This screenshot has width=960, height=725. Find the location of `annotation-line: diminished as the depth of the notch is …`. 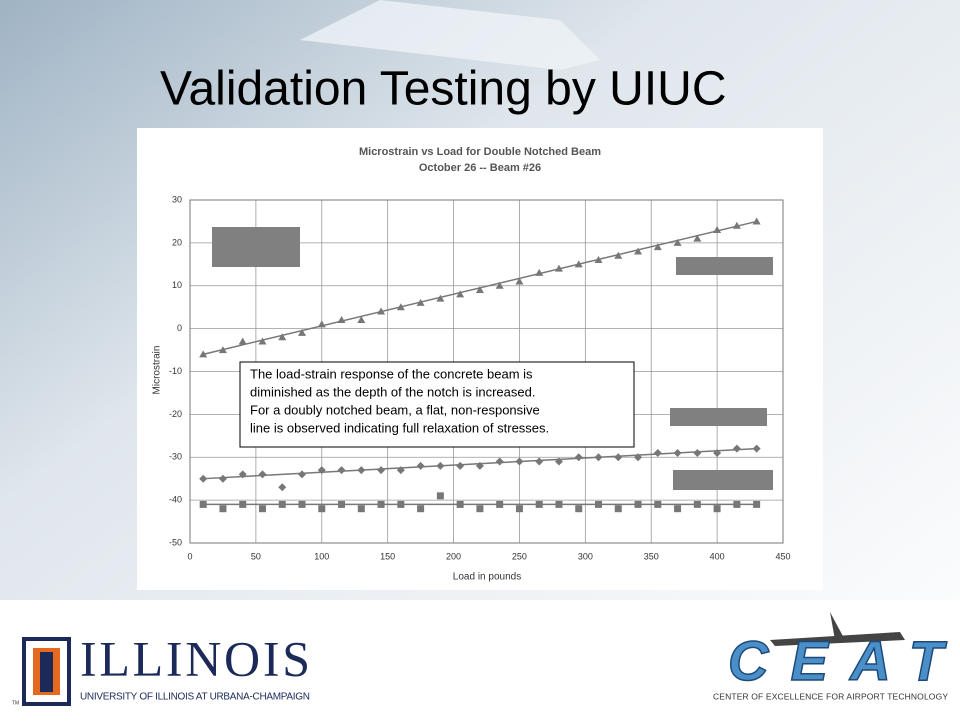

annotation-line: diminished as the depth of the notch is … is located at coordinates (392, 391).